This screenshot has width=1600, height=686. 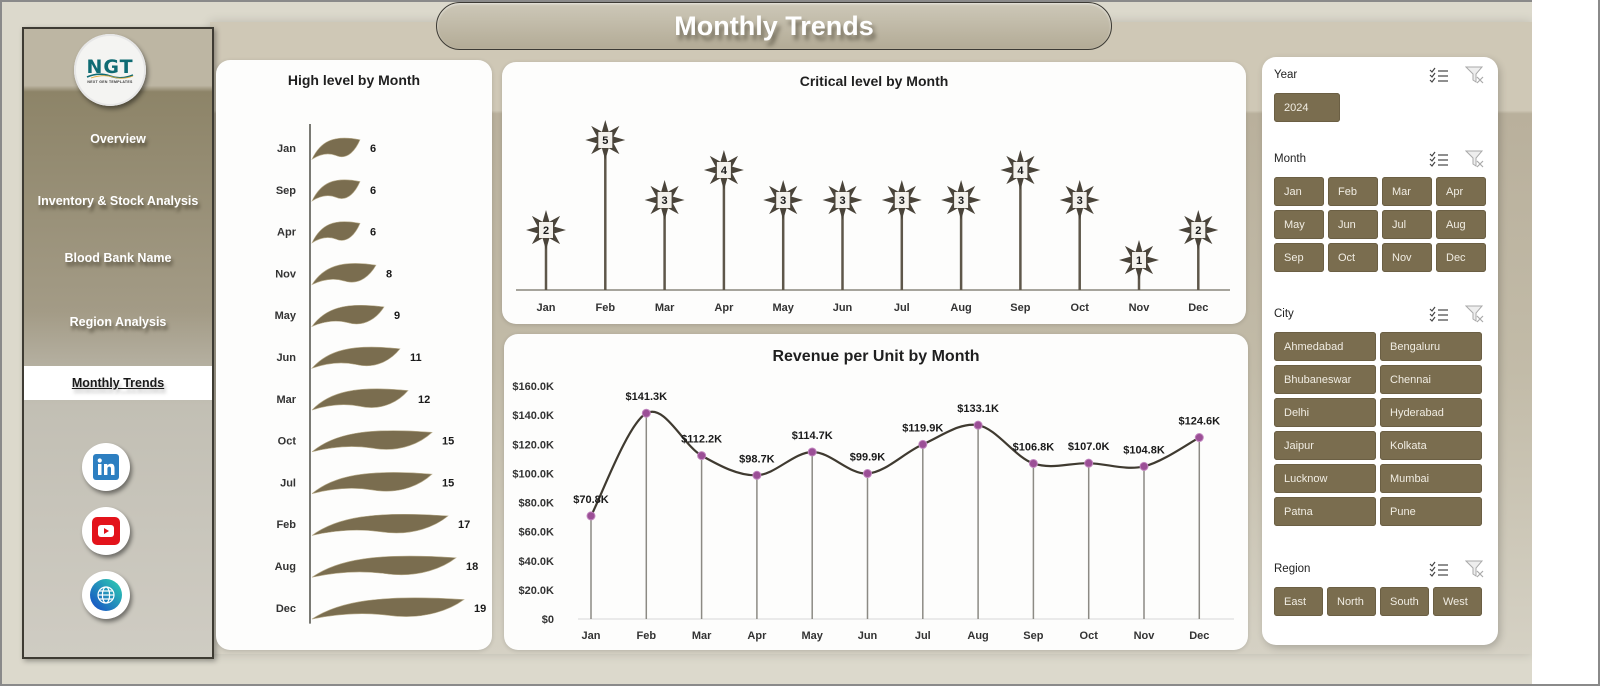 I want to click on city-option-mumbai: Mumbai, so click(x=1431, y=478).